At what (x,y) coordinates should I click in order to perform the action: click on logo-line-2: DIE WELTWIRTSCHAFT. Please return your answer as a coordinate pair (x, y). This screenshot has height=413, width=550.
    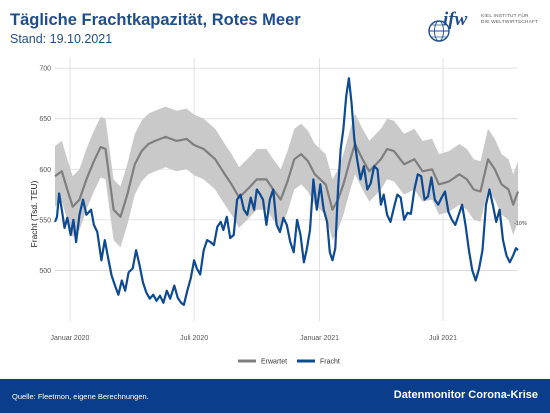
    Looking at the image, I should click on (510, 22).